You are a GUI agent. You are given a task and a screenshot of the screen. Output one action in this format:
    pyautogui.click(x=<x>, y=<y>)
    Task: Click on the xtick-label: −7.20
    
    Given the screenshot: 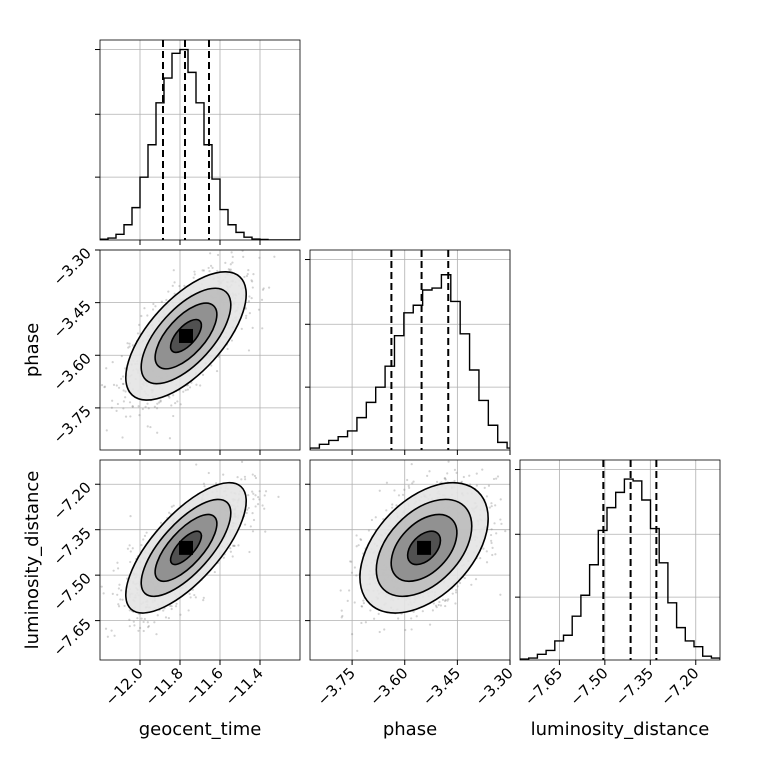 What is the action you would take?
    pyautogui.click(x=679, y=686)
    